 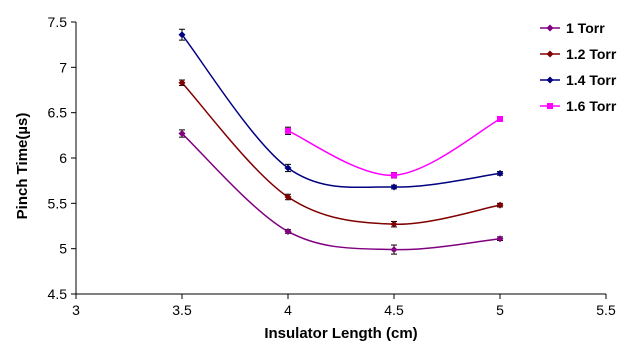 I want to click on y-tick-label: 7, so click(x=63, y=67).